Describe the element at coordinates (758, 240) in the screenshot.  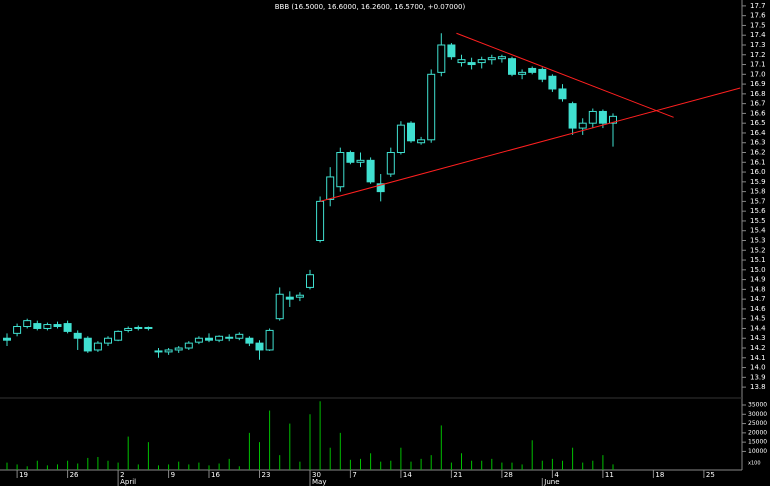
I see `y-tick-label: 15.3` at that location.